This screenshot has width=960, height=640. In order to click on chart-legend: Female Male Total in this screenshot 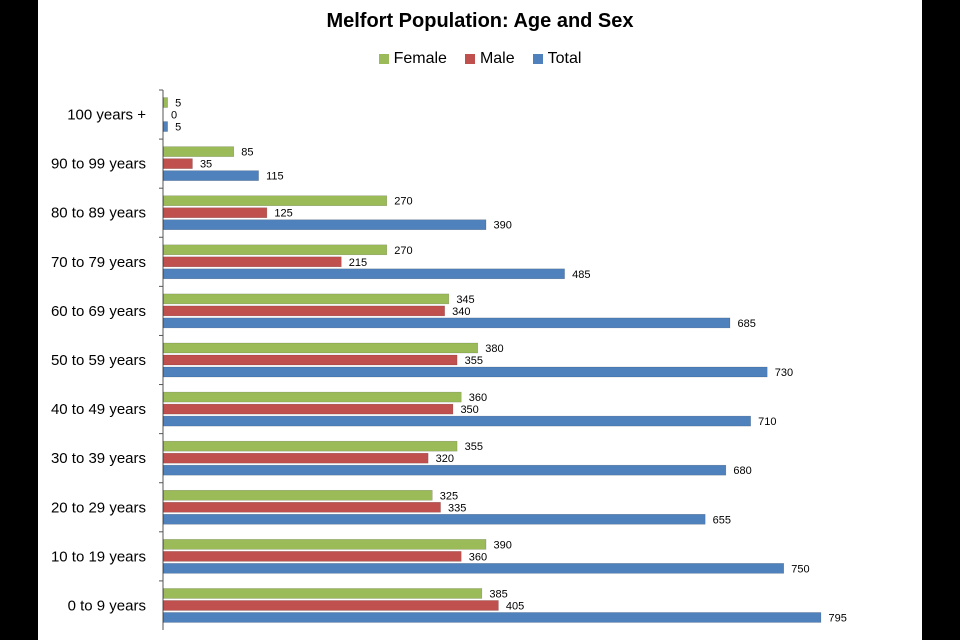, I will do `click(480, 59)`.